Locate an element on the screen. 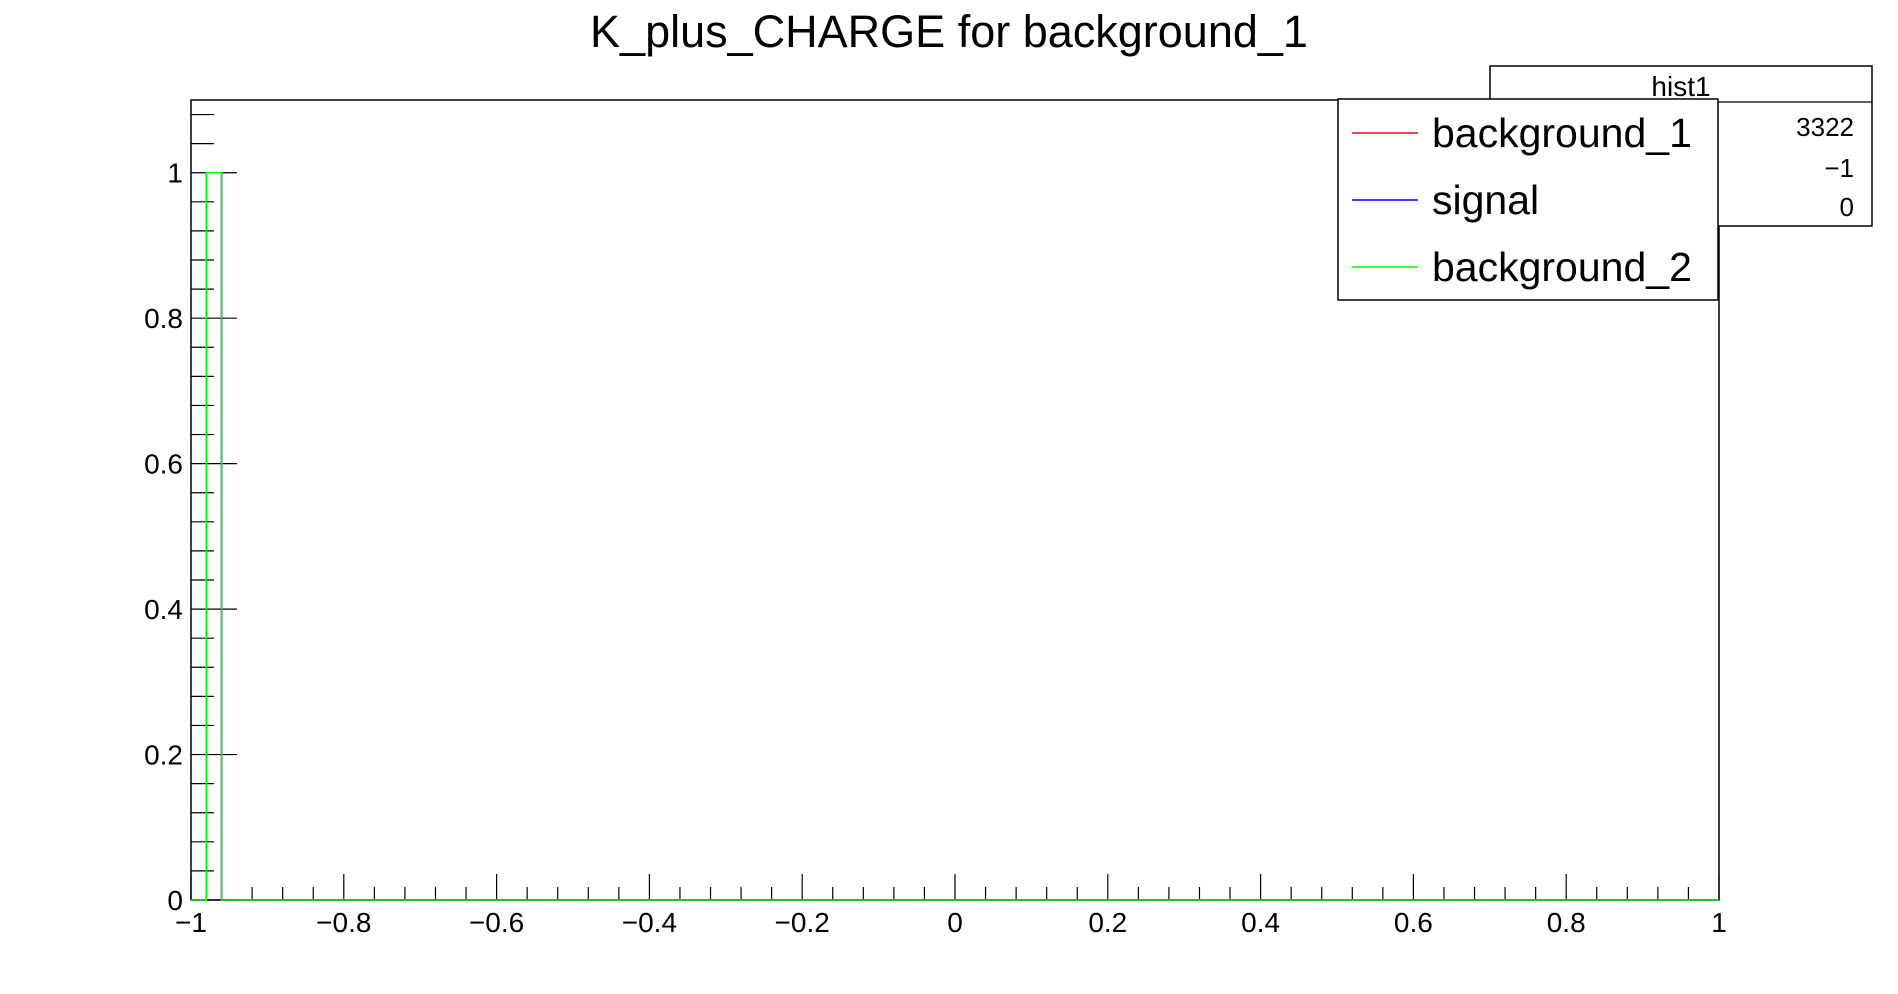  x-tick-label: 0 is located at coordinates (955, 922).